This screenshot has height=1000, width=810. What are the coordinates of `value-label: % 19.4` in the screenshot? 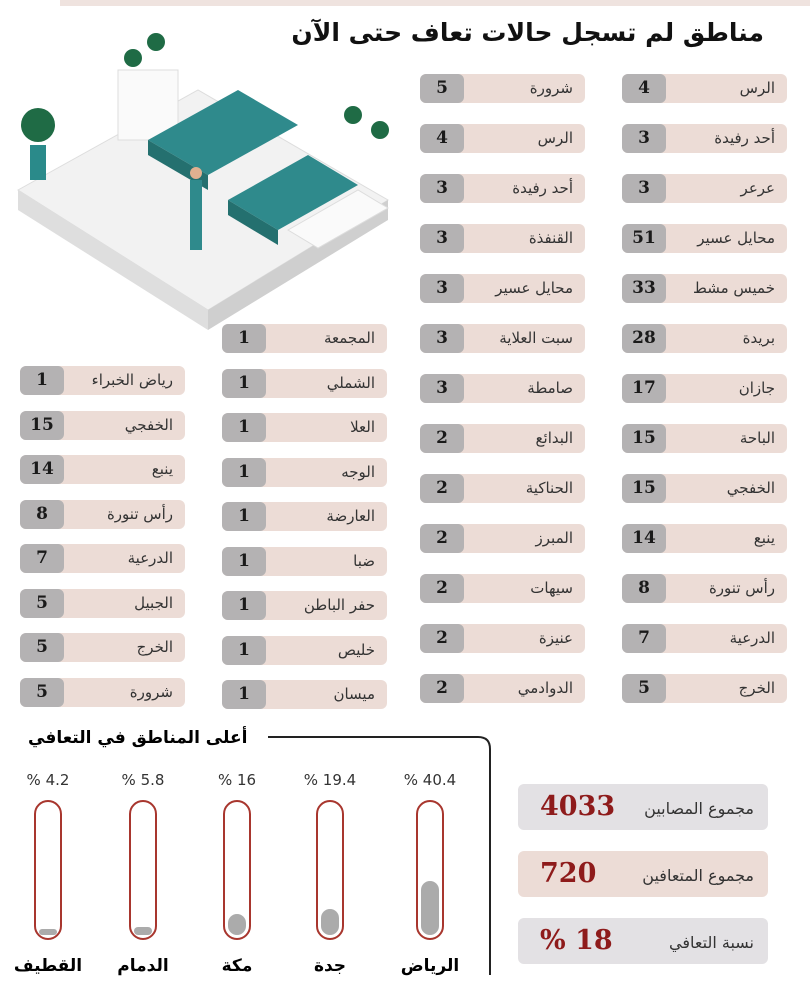 It's located at (330, 780).